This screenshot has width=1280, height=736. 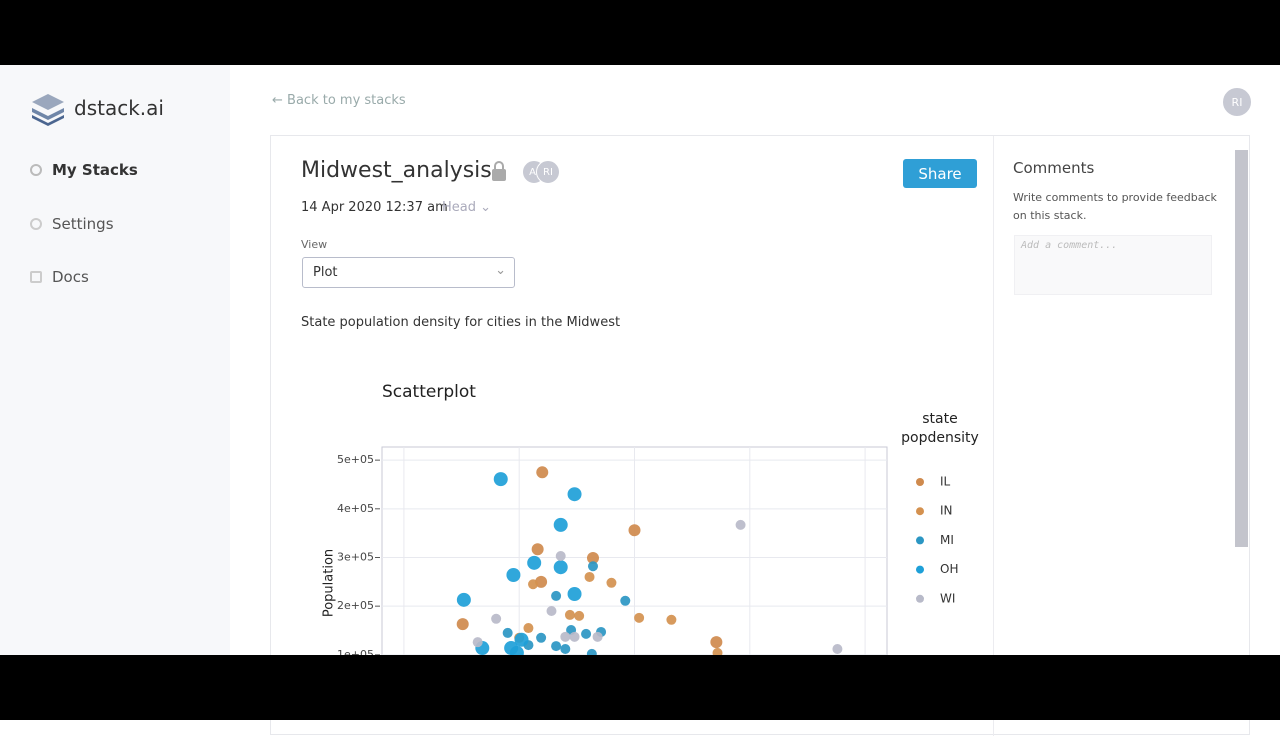 I want to click on brand: dstack.ai, so click(x=119, y=108).